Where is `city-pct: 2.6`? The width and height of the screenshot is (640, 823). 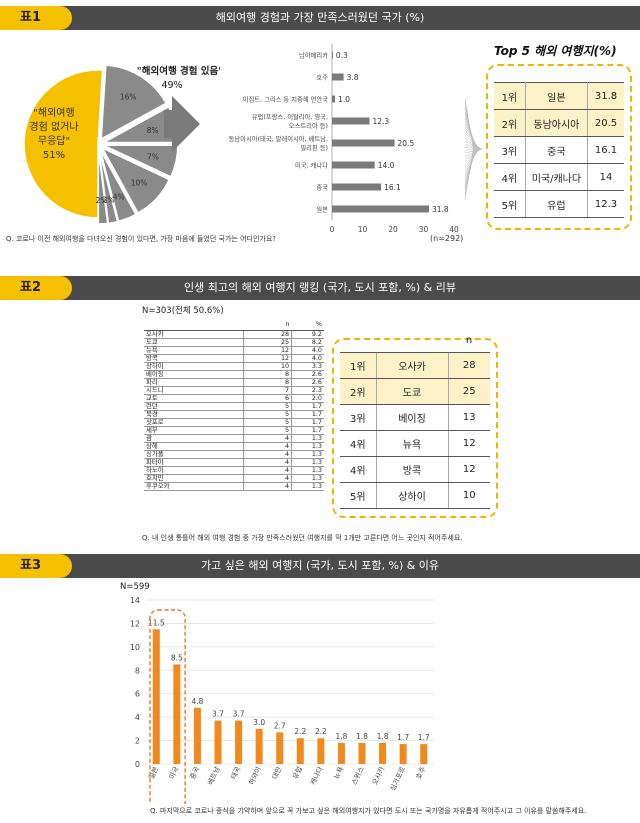 city-pct: 2.6 is located at coordinates (307, 382).